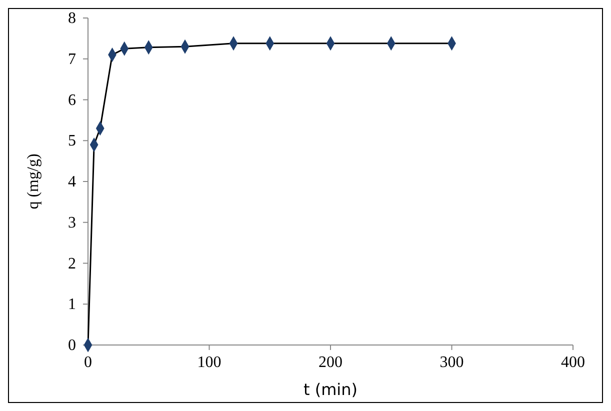  What do you see at coordinates (452, 362) in the screenshot?
I see `x-tick-label: 300` at bounding box center [452, 362].